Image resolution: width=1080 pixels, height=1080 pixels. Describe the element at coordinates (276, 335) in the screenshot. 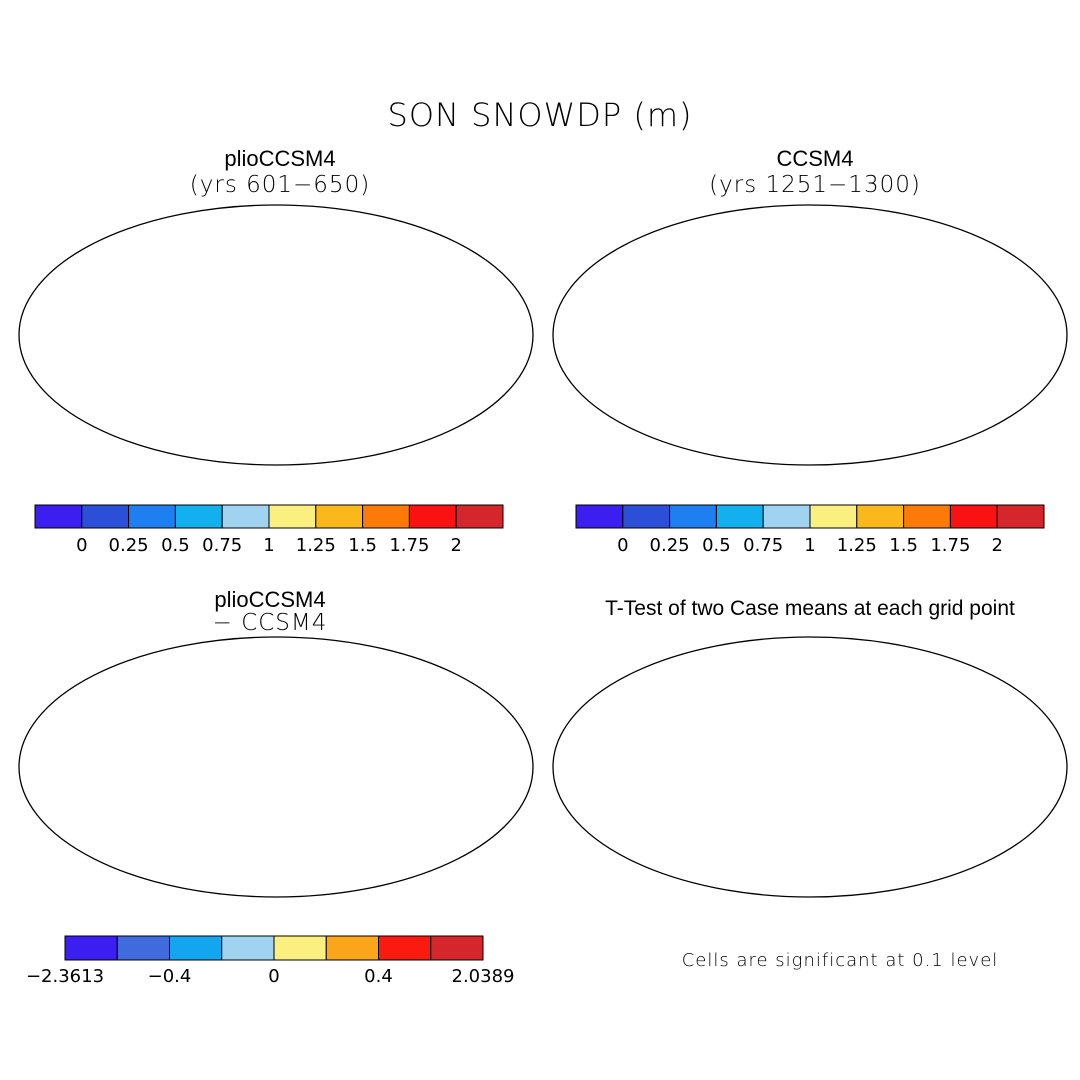

I see `map-panel-top-left` at that location.